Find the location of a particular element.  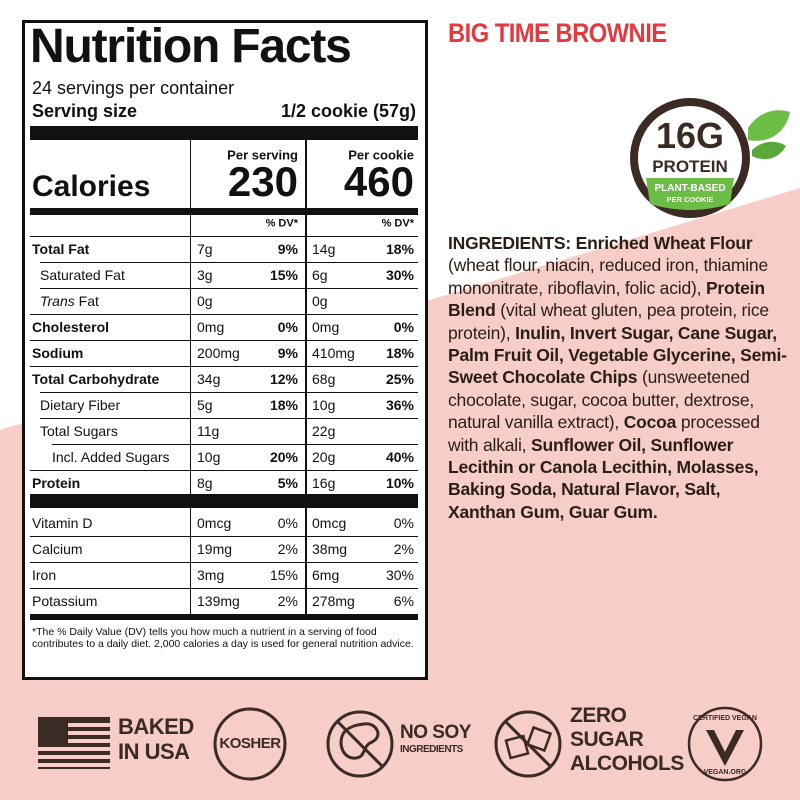

amount: 14g is located at coordinates (324, 249).